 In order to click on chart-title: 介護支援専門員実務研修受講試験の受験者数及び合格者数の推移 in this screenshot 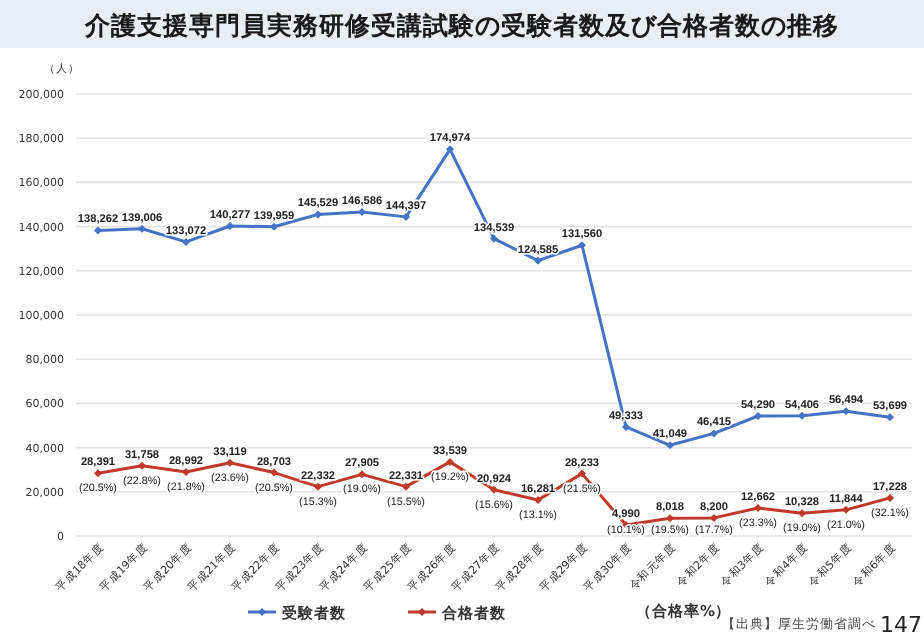, I will do `click(461, 25)`.